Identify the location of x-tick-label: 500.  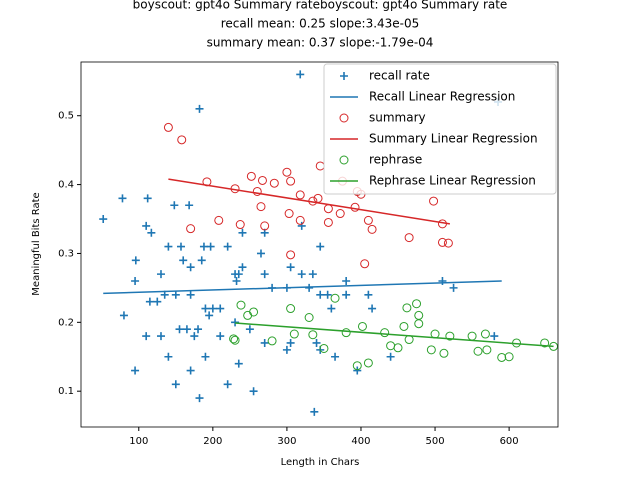
(434, 441).